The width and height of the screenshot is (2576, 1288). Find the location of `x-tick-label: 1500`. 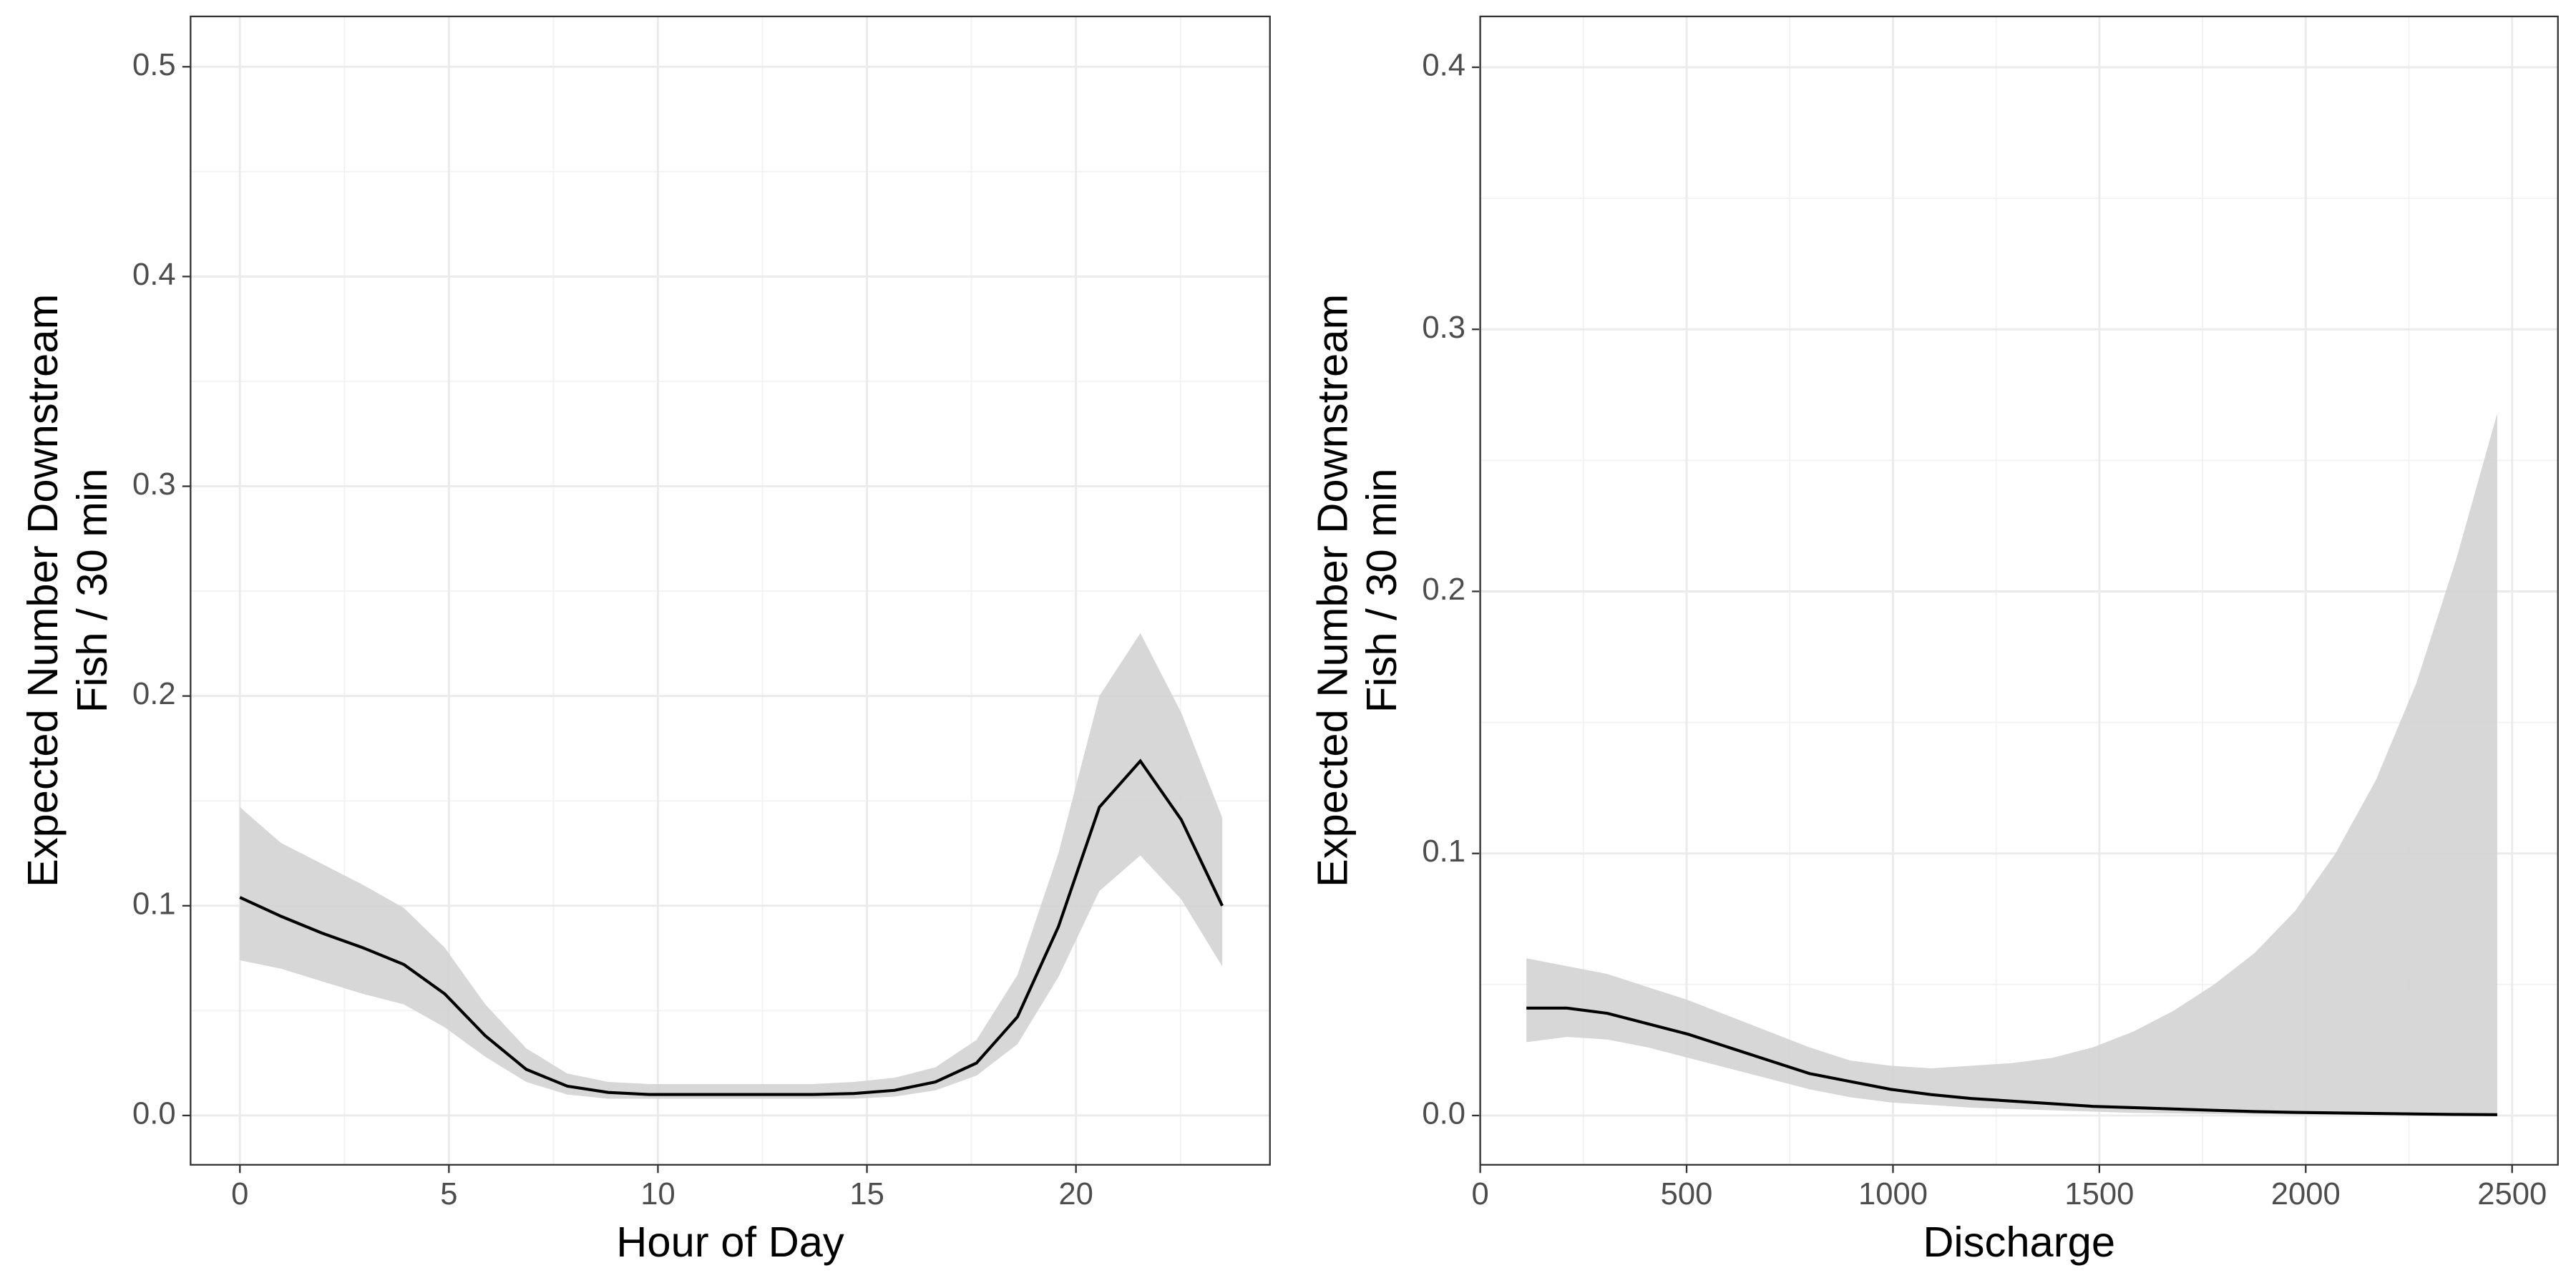

x-tick-label: 1500 is located at coordinates (2099, 1194).